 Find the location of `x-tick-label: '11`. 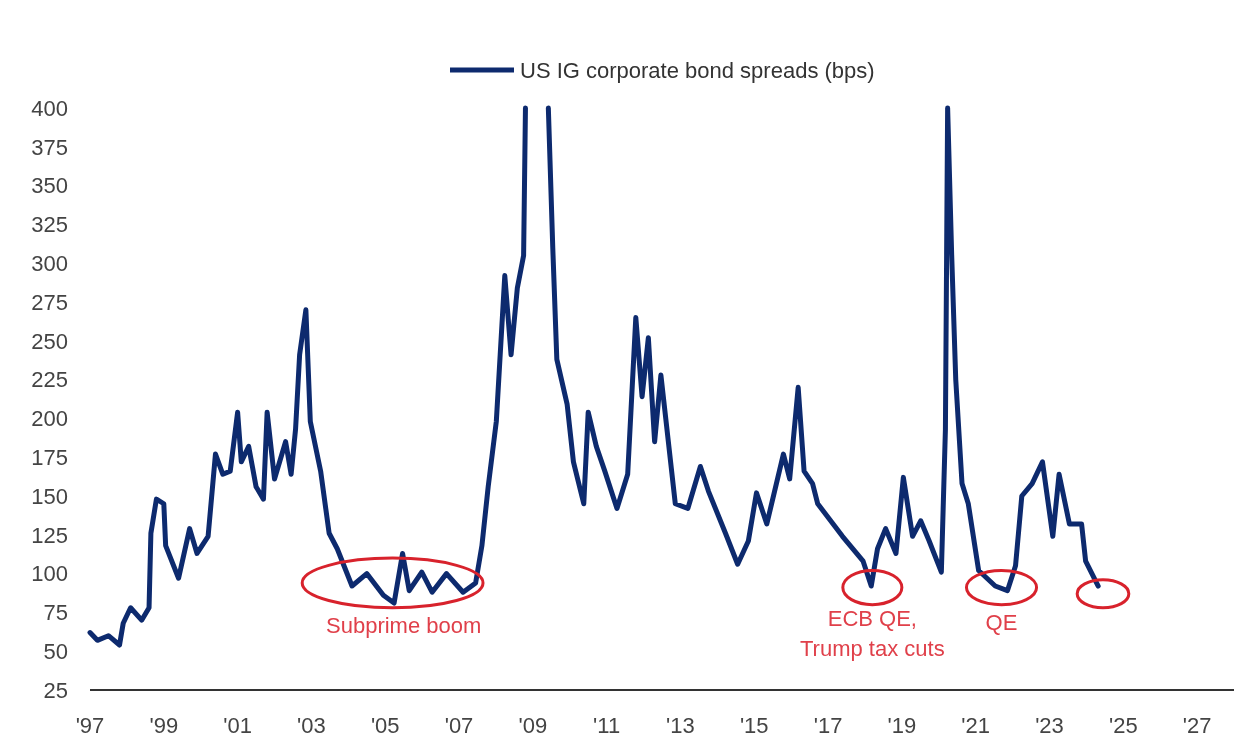

x-tick-label: '11 is located at coordinates (607, 725).